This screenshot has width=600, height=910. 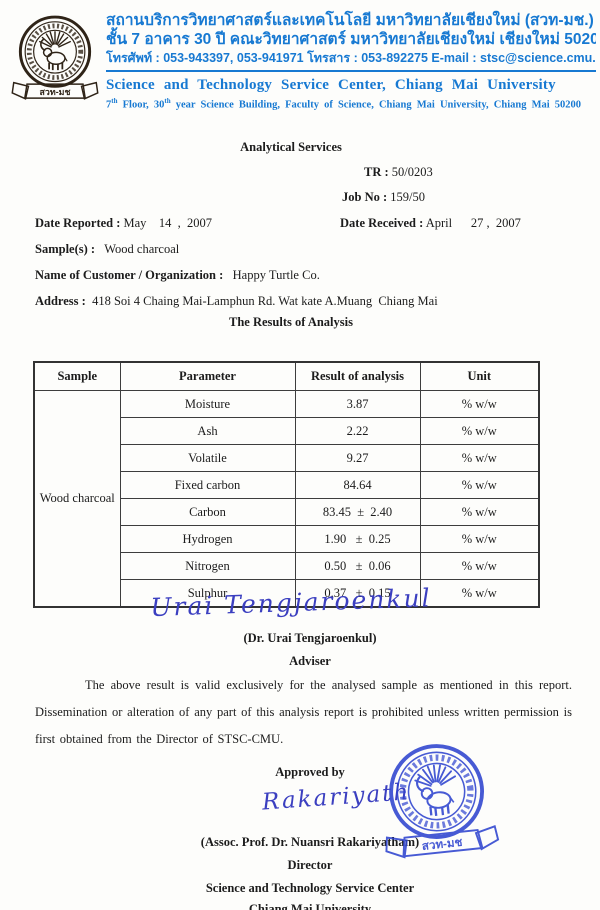 I want to click on addr-part: 7, so click(x=109, y=105).